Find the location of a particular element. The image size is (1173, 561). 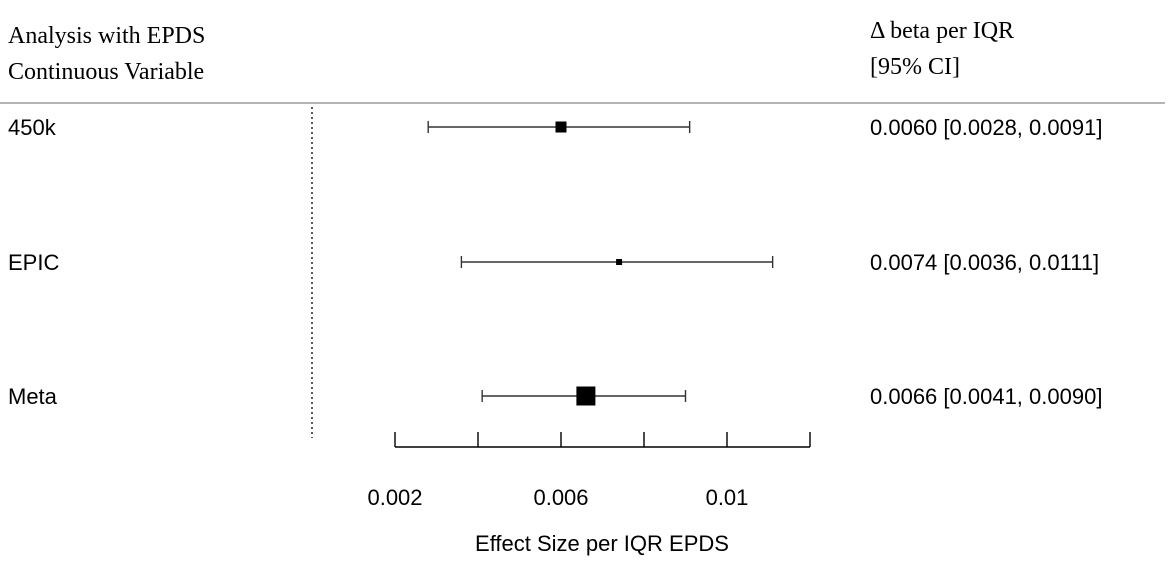

estimate-marker-450k is located at coordinates (561, 127).